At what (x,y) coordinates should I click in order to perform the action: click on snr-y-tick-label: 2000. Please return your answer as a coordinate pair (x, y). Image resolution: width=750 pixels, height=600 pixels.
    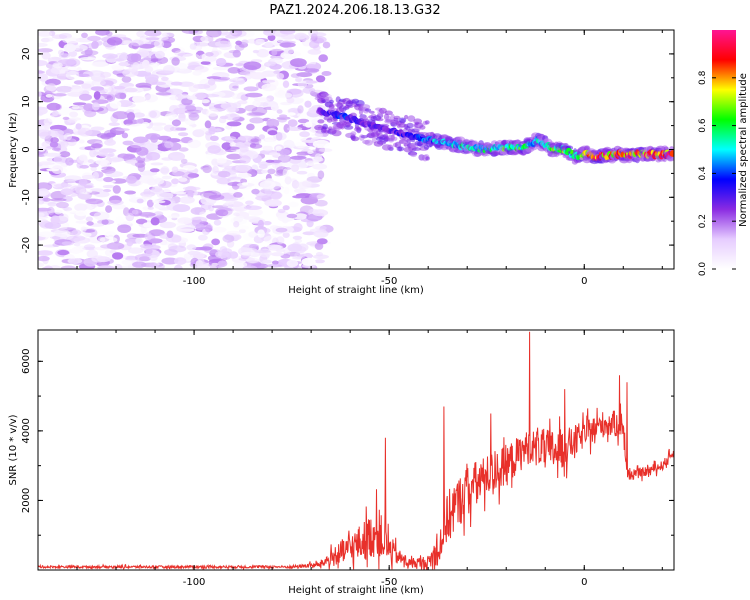
    Looking at the image, I should click on (26, 500).